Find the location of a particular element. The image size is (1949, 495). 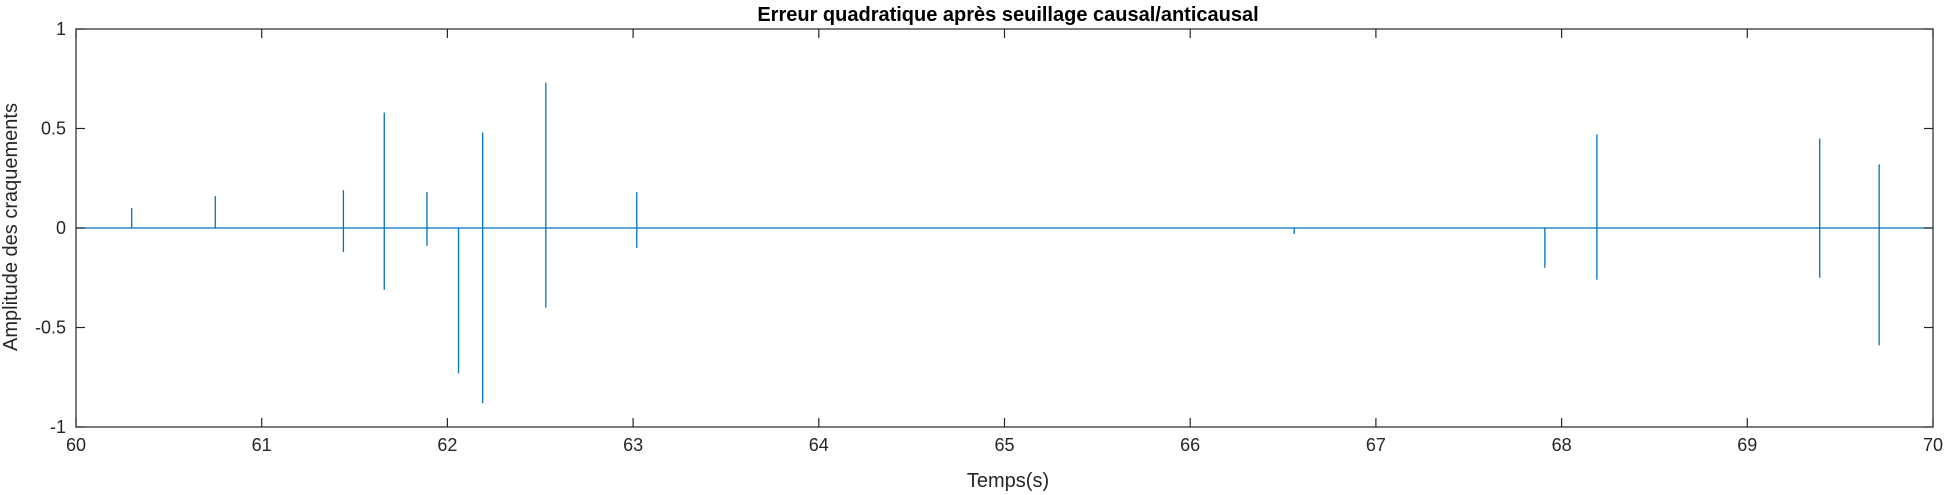

x-tick-label: 67 is located at coordinates (1376, 445).